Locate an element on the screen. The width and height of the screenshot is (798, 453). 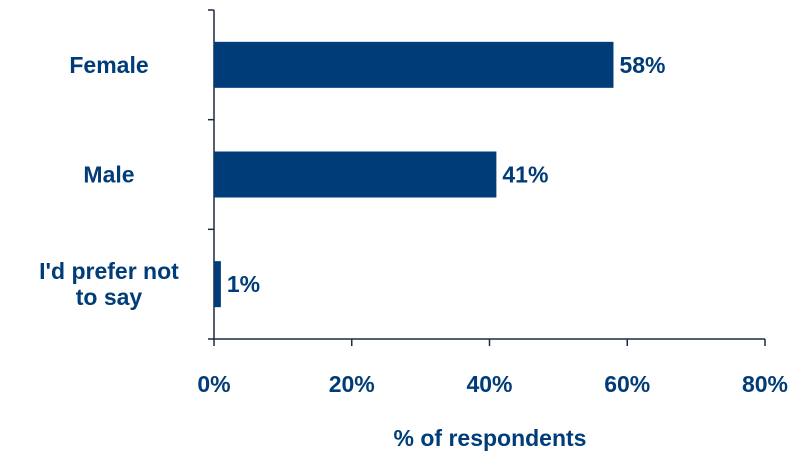
category-label: Male is located at coordinates (108, 175).